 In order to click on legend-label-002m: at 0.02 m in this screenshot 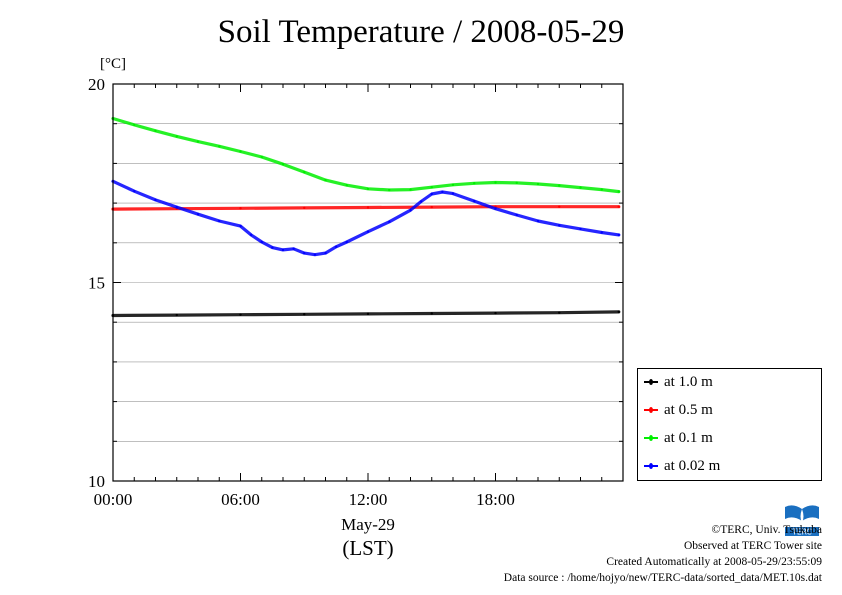, I will do `click(692, 465)`.